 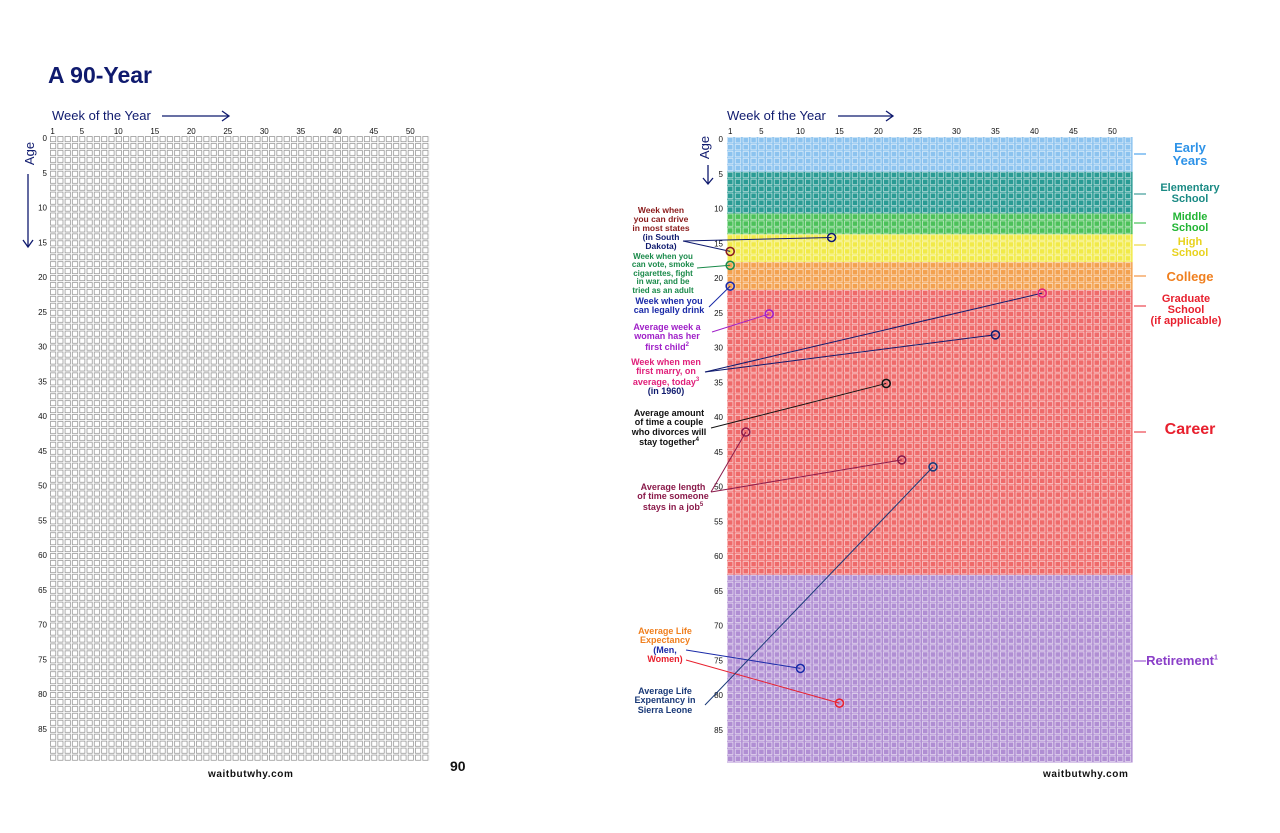 What do you see at coordinates (776, 115) in the screenshot?
I see `right-week-axis-label: Week of the Year` at bounding box center [776, 115].